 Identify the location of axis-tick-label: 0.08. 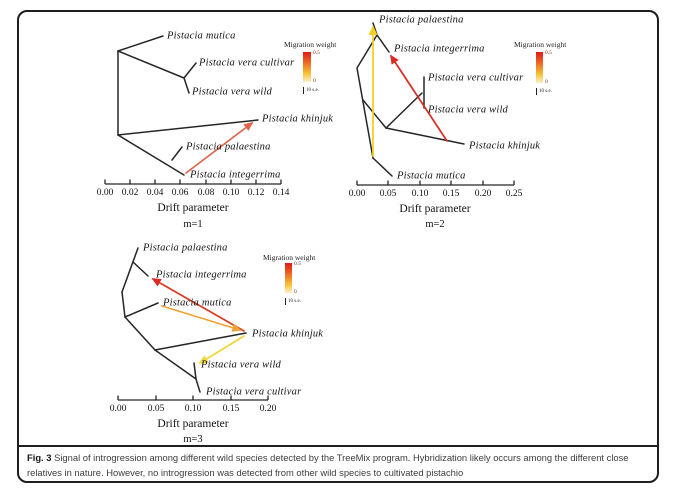
(206, 193).